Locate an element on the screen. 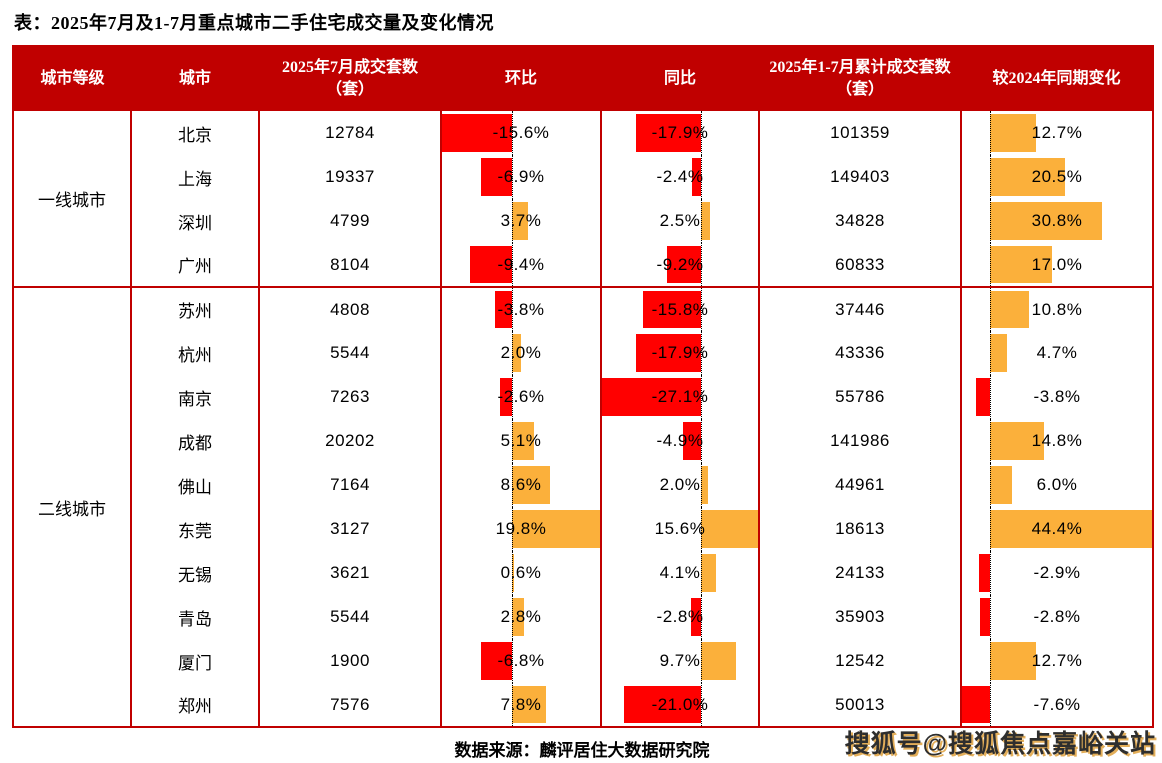 This screenshot has width=1162, height=763. cumulative-units-cell: 50013 is located at coordinates (860, 705).